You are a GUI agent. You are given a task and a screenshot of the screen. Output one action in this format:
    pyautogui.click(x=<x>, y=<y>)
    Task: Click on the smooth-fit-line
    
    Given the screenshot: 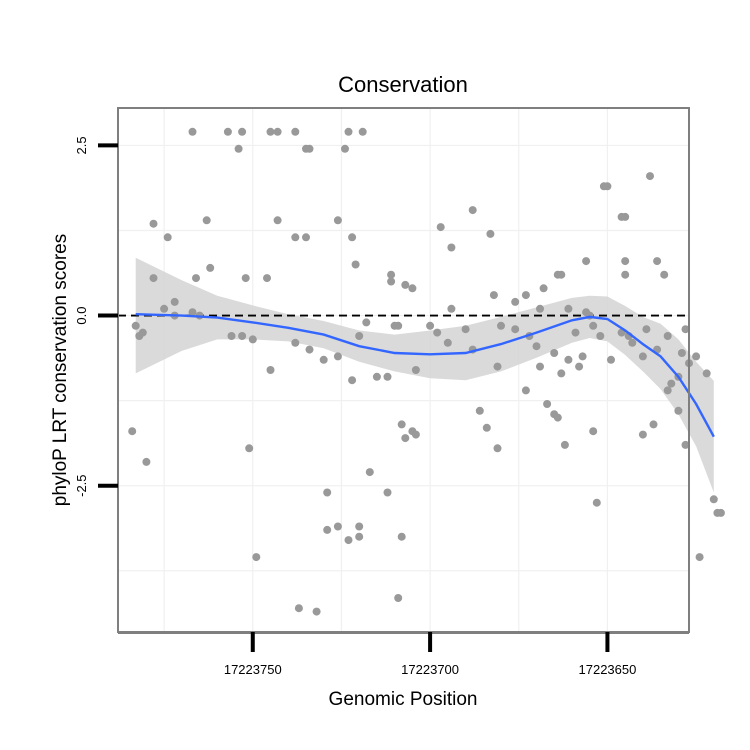 What is the action you would take?
    pyautogui.click(x=425, y=375)
    